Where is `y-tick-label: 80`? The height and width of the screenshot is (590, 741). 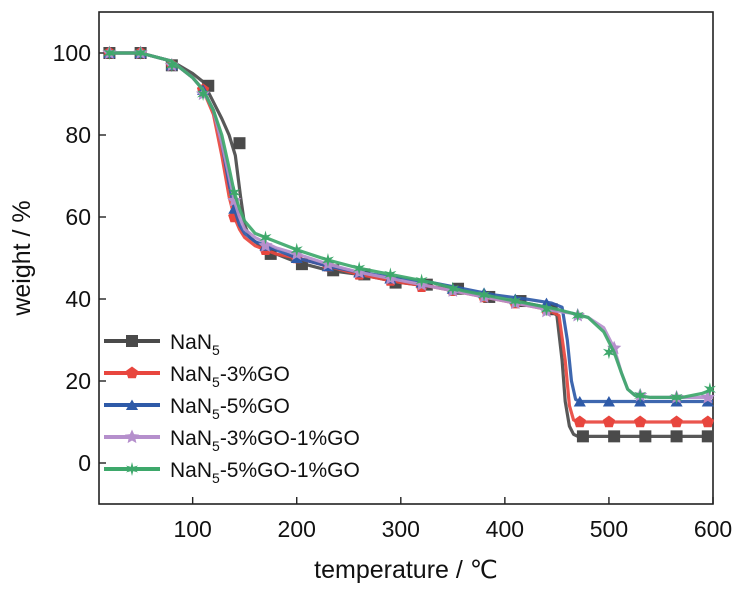 y-tick-label: 80 is located at coordinates (78, 135).